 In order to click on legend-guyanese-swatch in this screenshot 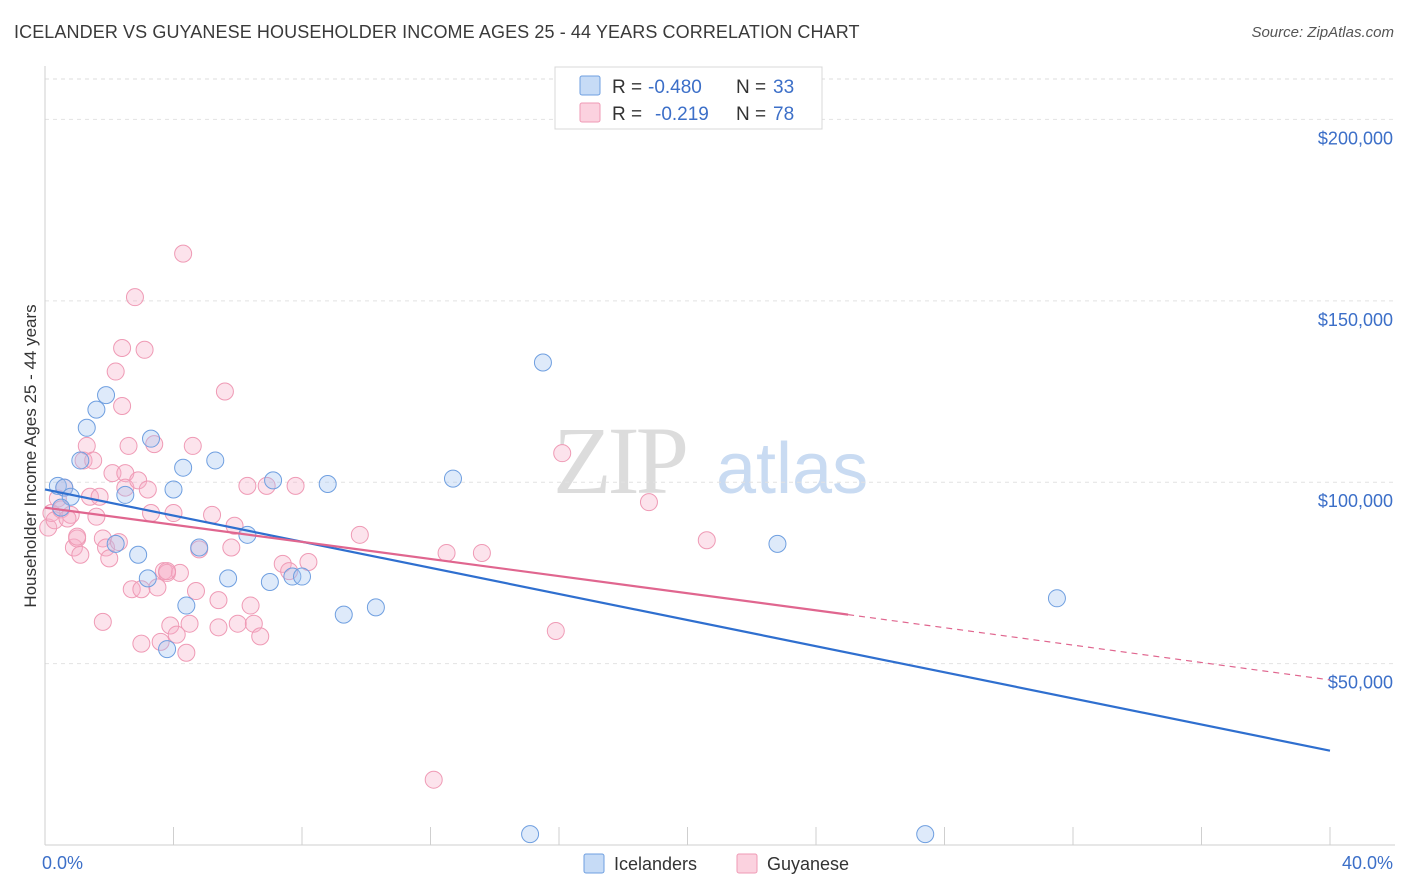, I will do `click(747, 863)`.